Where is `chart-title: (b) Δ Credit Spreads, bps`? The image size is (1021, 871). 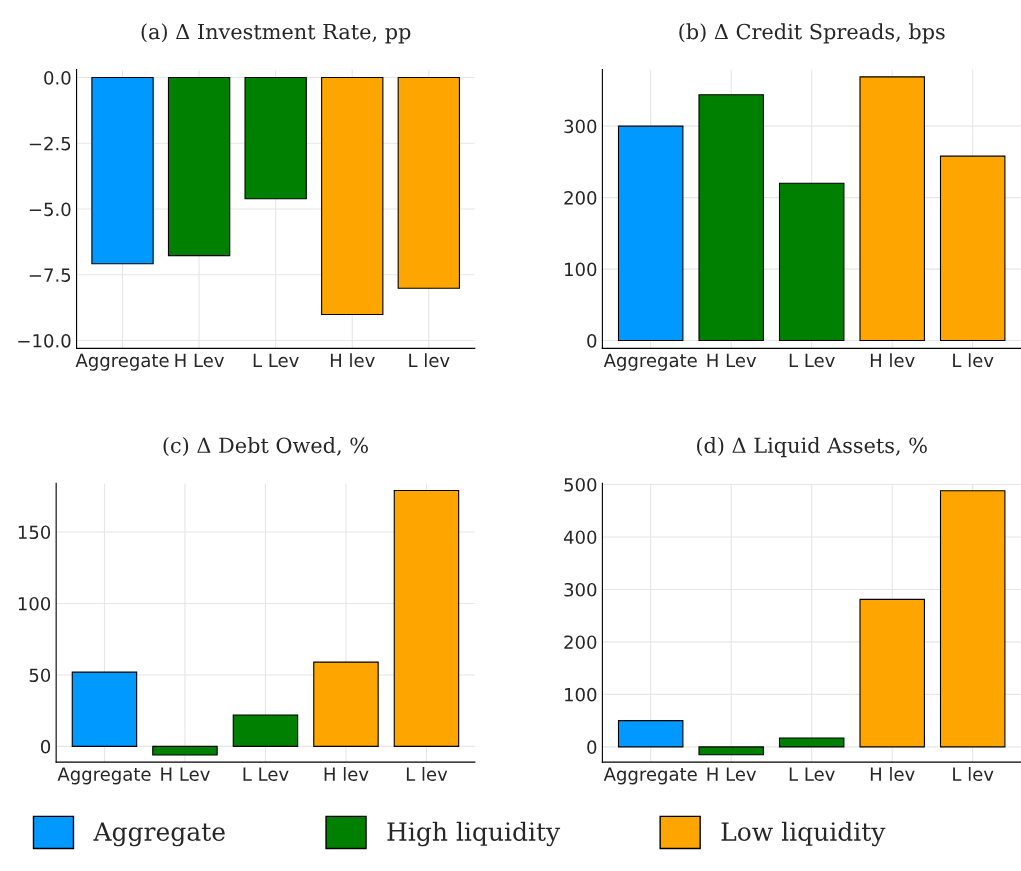
chart-title: (b) Δ Credit Spreads, bps is located at coordinates (812, 33).